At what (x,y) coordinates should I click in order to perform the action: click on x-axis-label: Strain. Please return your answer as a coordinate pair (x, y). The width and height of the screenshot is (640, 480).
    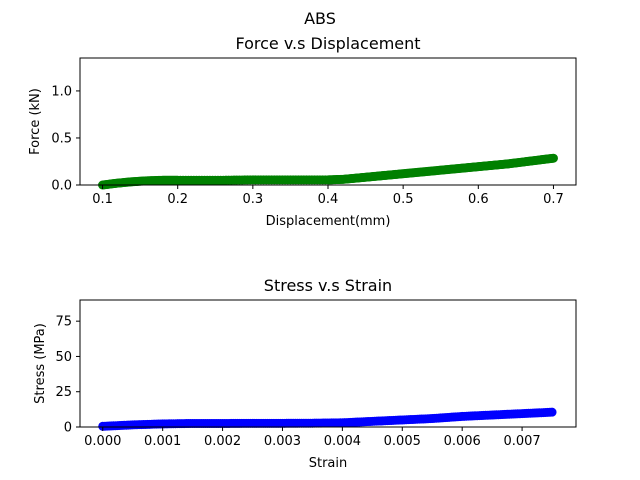
    Looking at the image, I should click on (328, 463).